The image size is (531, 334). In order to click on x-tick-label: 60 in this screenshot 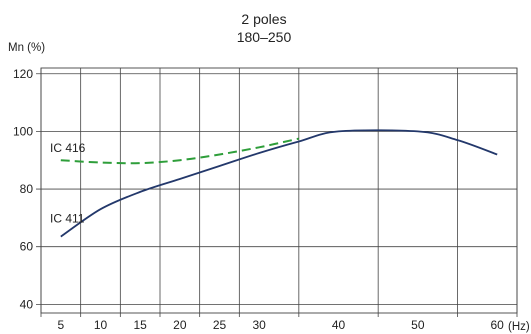, I will do `click(497, 325)`.